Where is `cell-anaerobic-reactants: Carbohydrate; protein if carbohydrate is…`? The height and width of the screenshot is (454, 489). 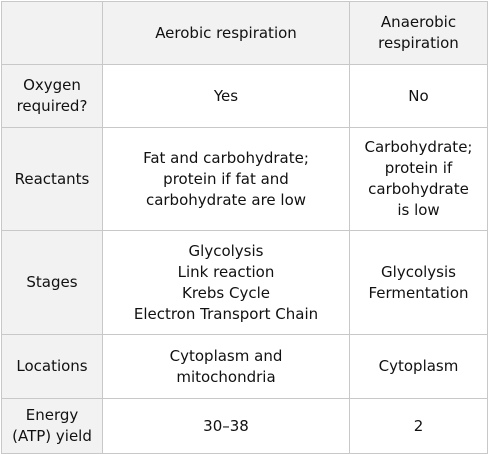 cell-anaerobic-reactants: Carbohydrate; protein if carbohydrate is… is located at coordinates (418, 179).